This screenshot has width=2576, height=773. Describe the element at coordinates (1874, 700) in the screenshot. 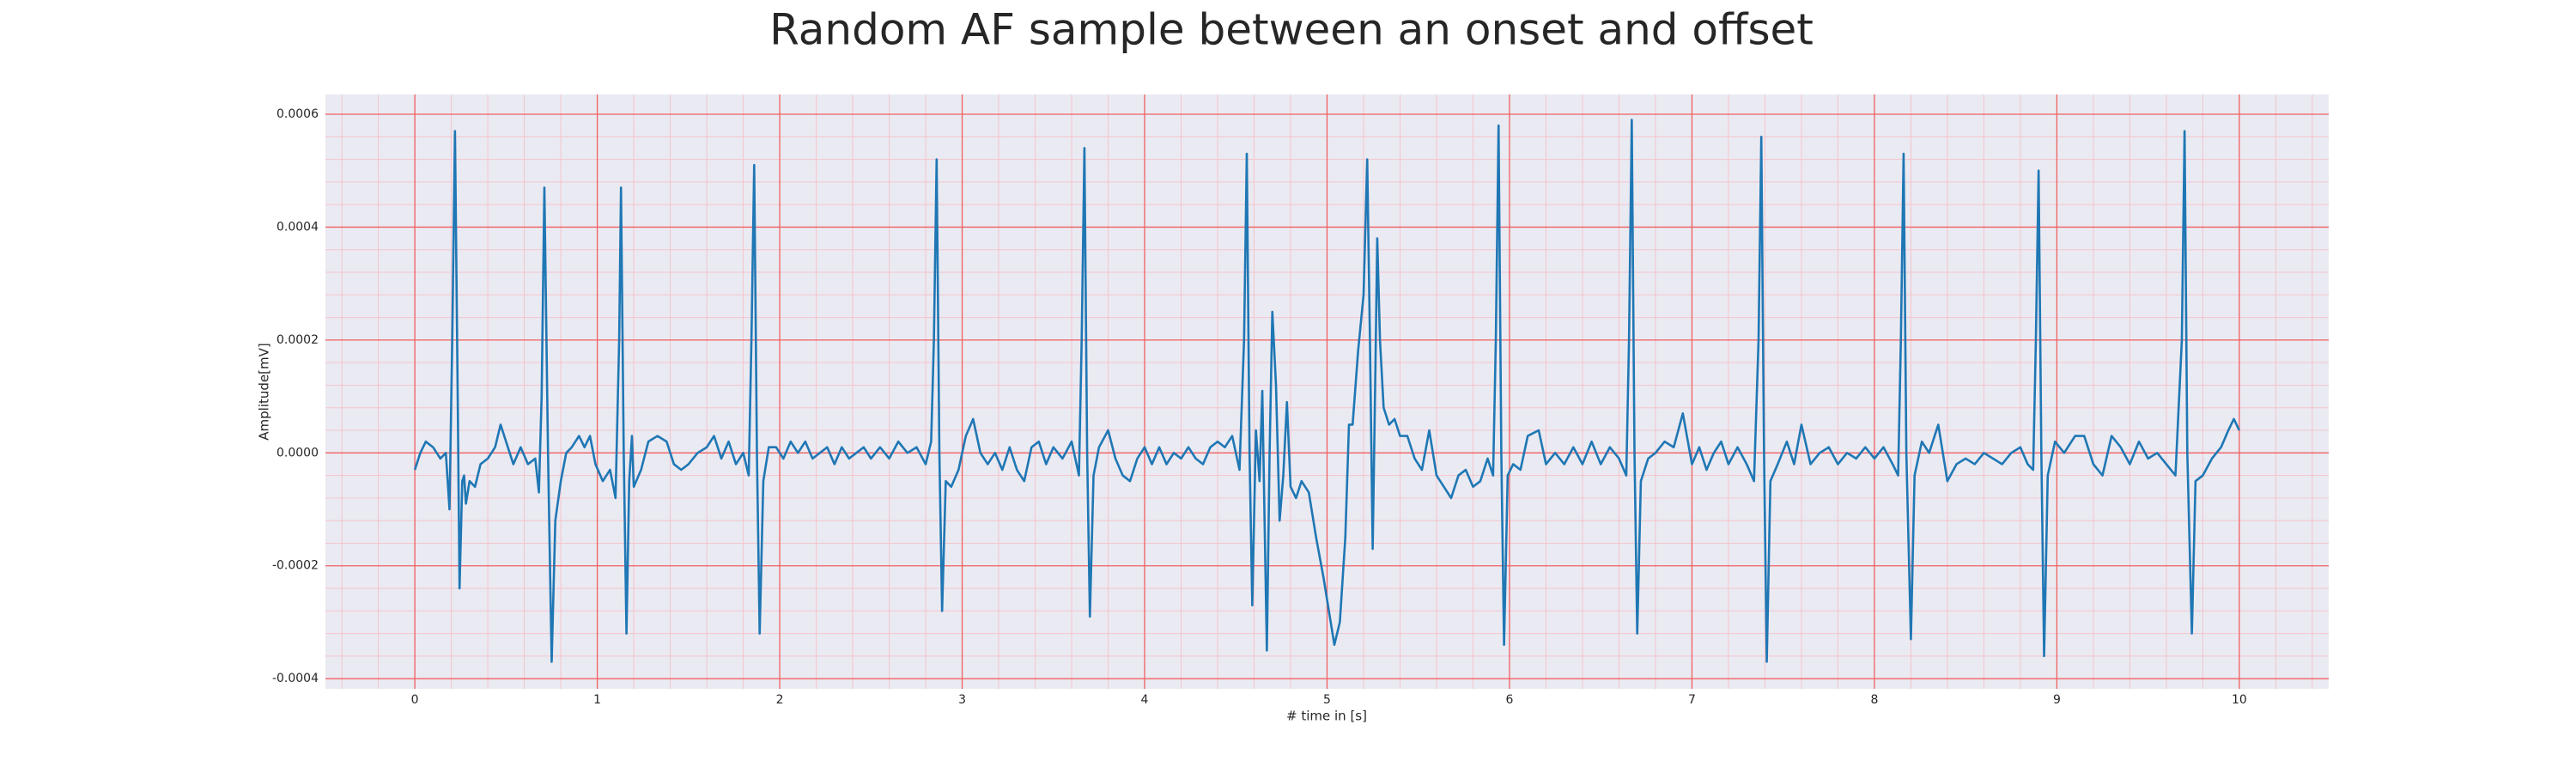

I see `x-tick-label: 8` at that location.